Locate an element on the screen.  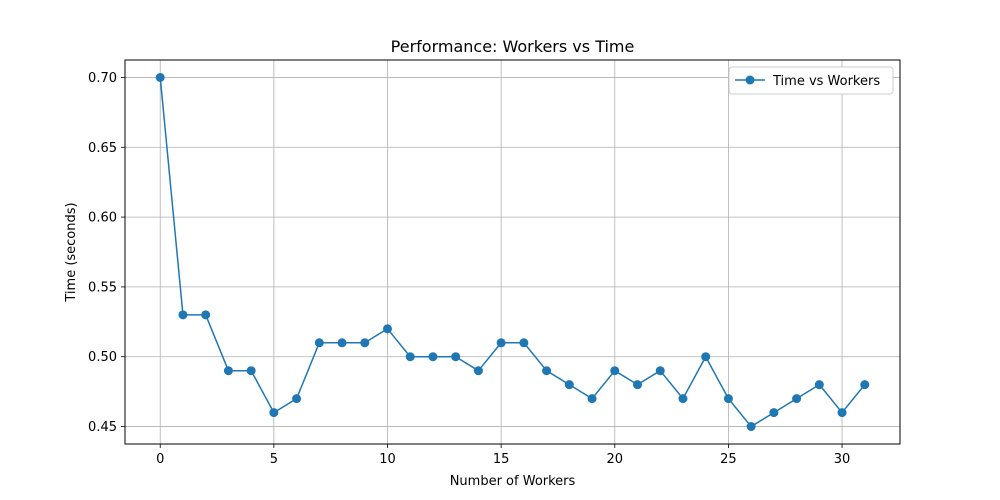
y-tick-label: 0.65 is located at coordinates (102, 148).